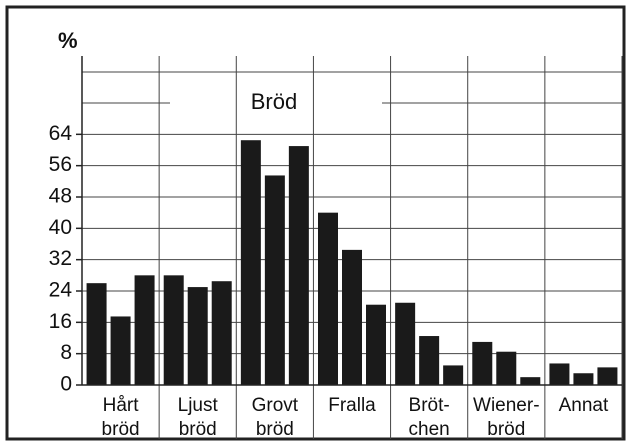 The image size is (632, 447). Describe the element at coordinates (584, 405) in the screenshot. I see `x-tick-label: Annat` at that location.